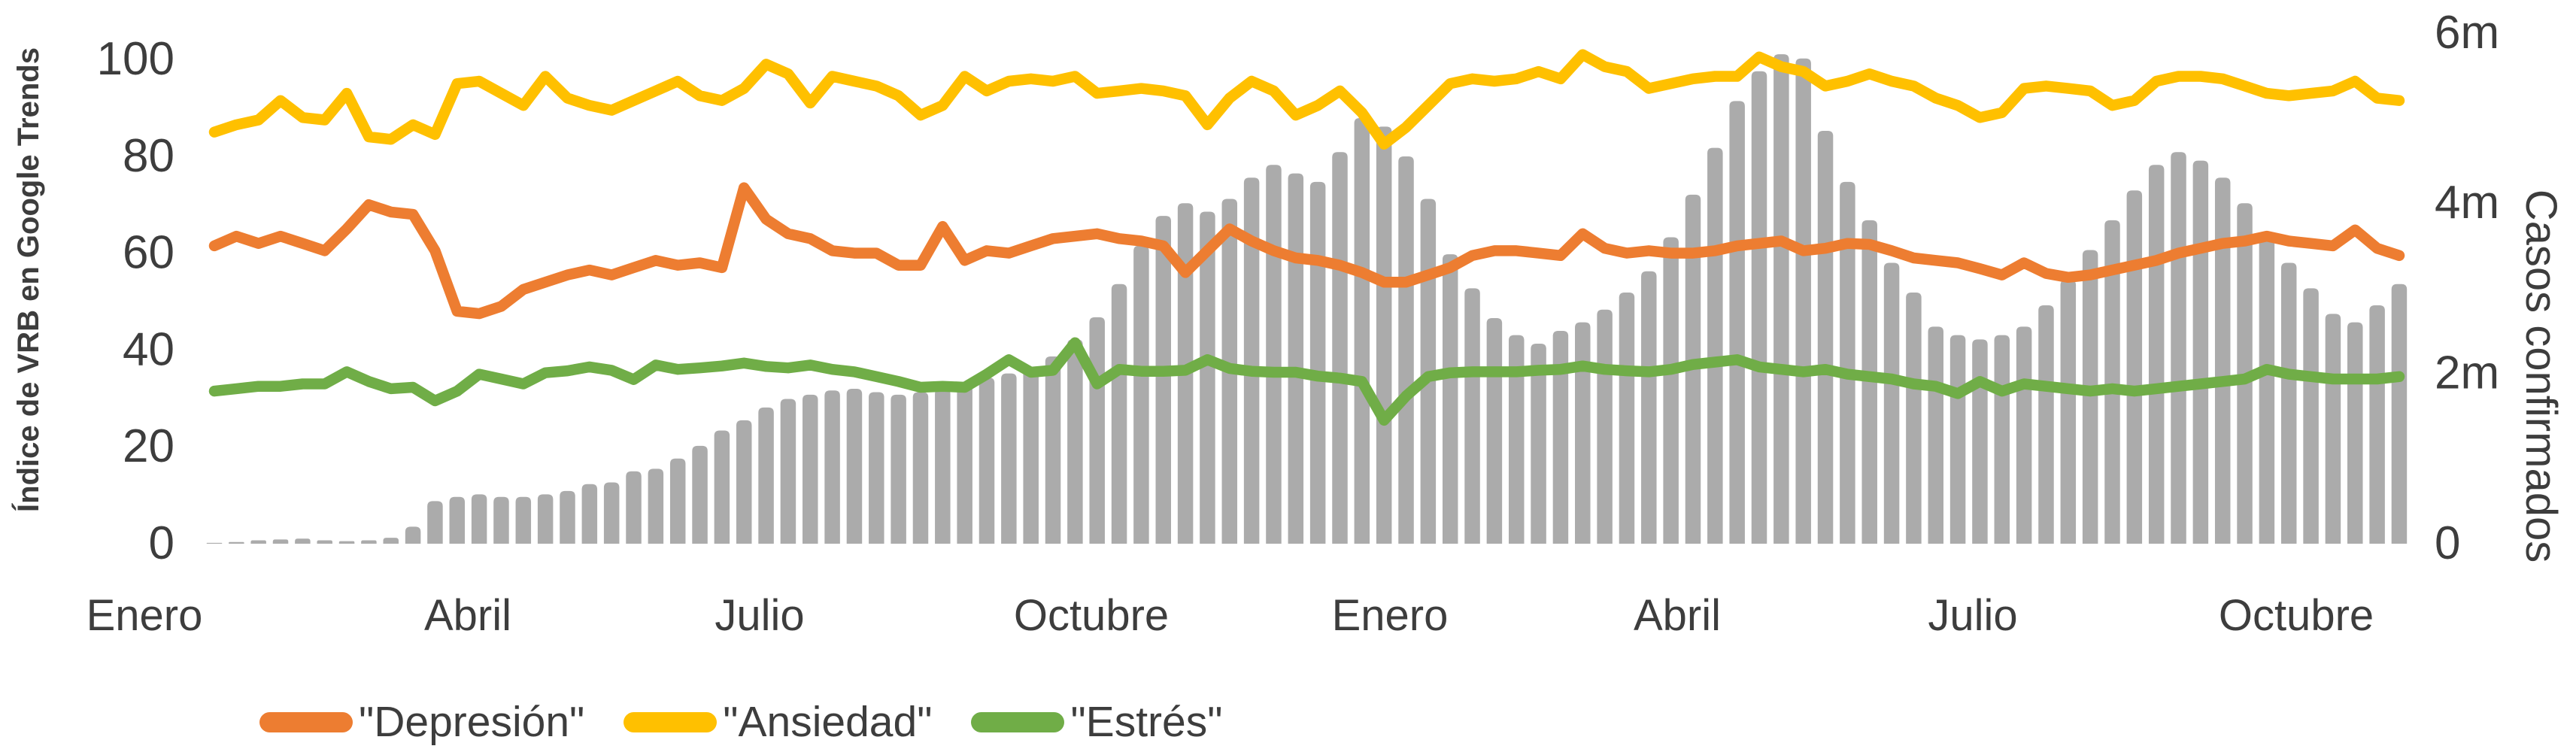 This screenshot has width=2576, height=749. I want to click on x-axis-label-octubre-7: Octubre, so click(2296, 615).